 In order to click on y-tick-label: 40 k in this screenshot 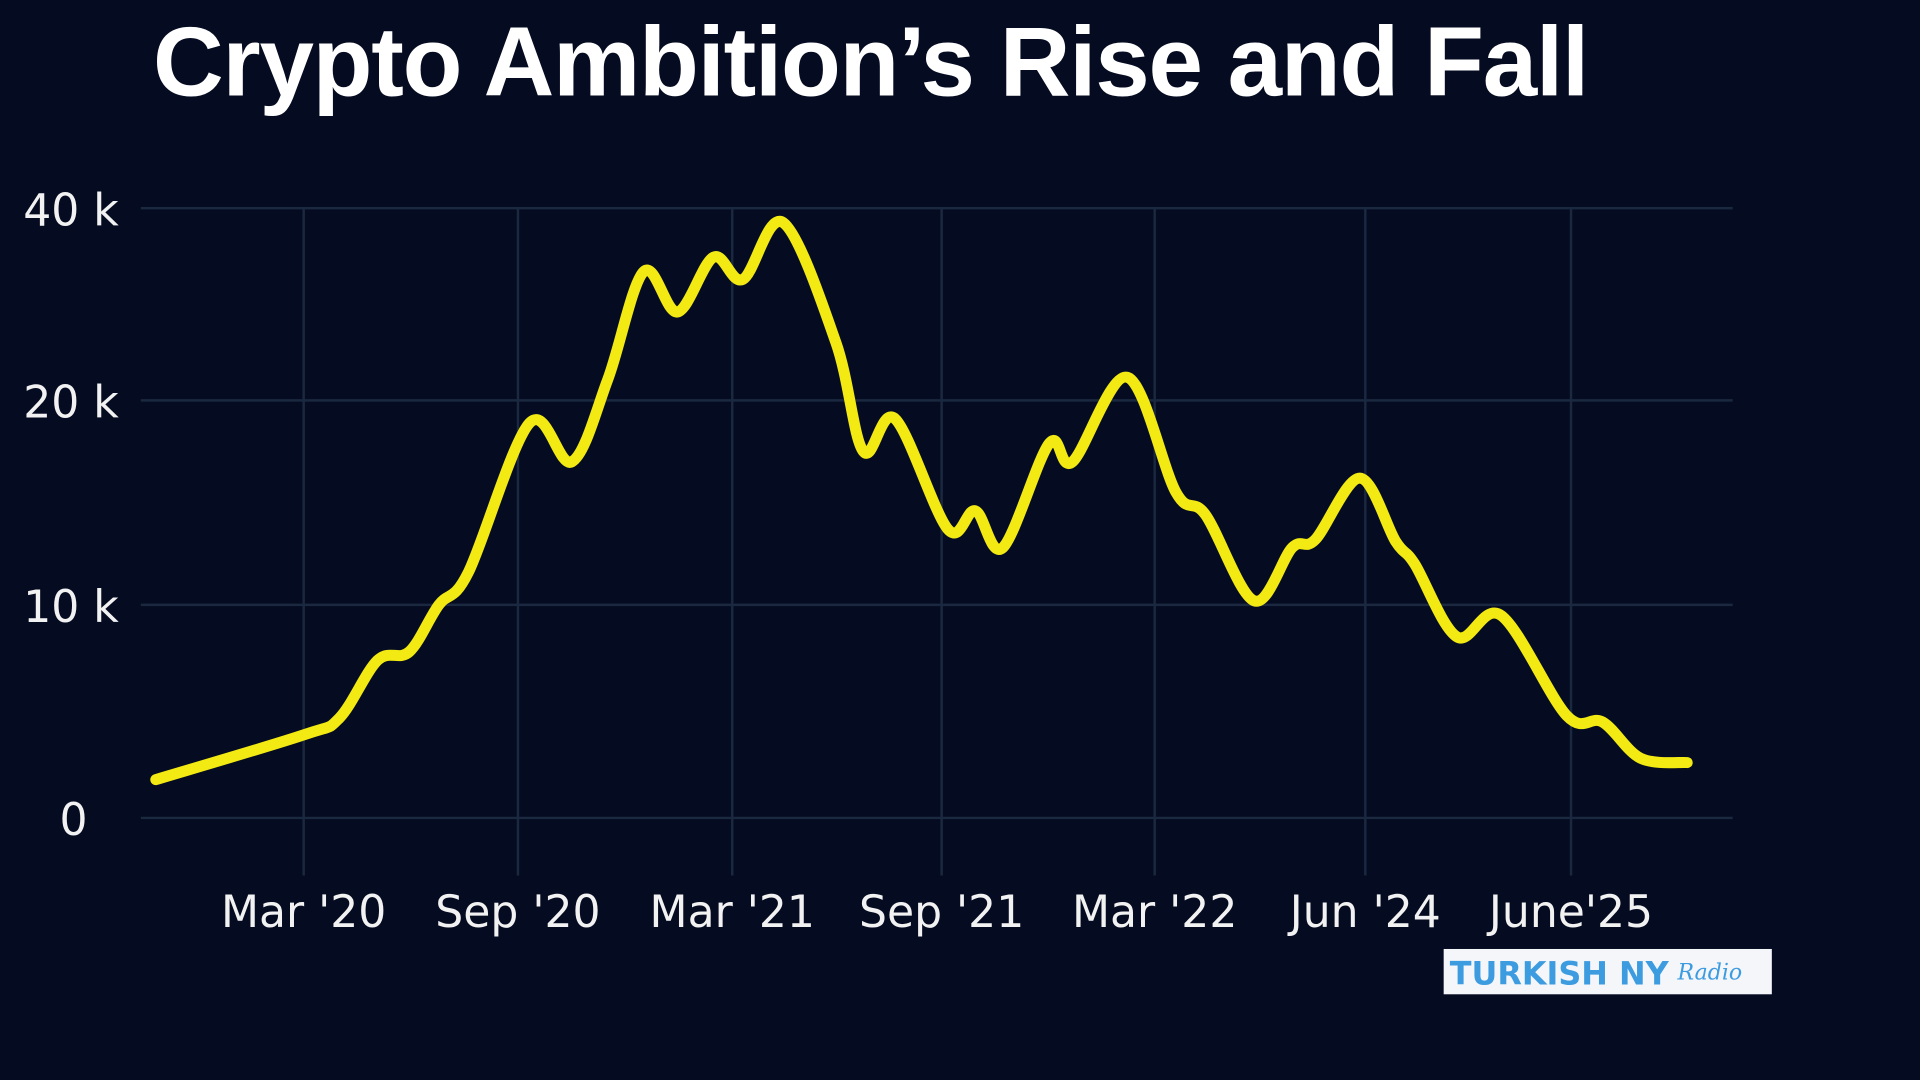, I will do `click(71, 210)`.